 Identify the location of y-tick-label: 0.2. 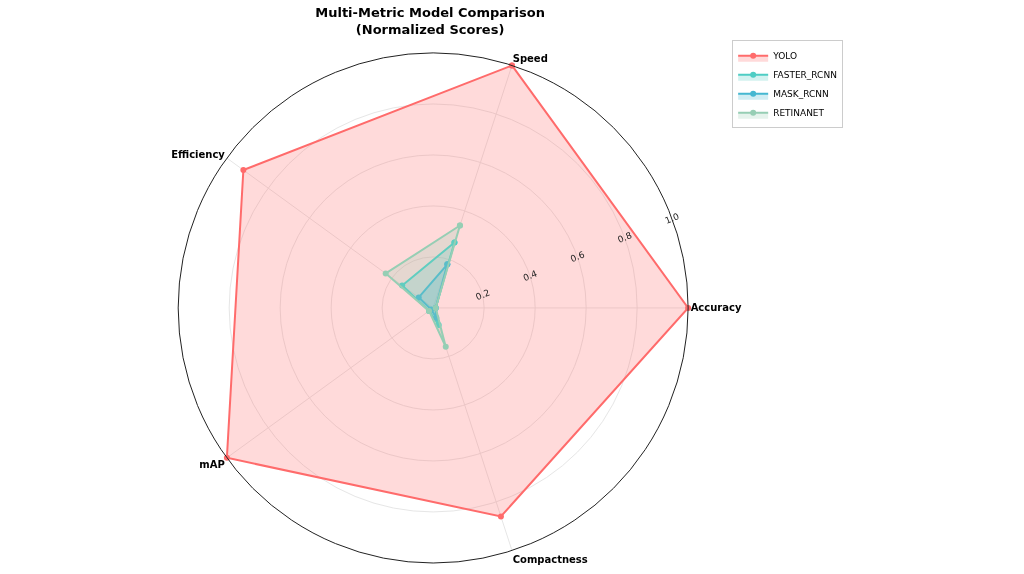
(483, 295).